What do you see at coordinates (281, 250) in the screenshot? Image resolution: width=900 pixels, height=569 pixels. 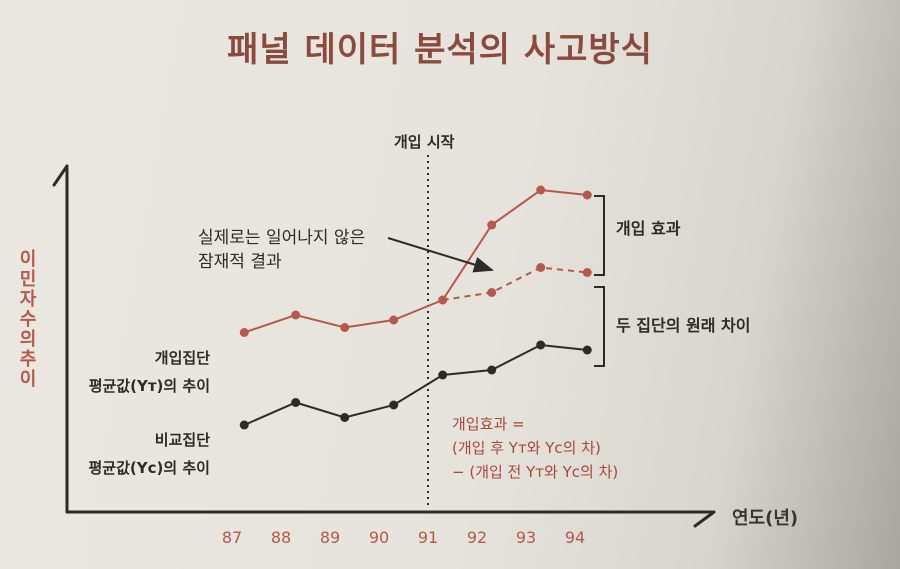 I see `counterfactual-annotation: 실제로는 일어나지 않은 잠재적 결과` at bounding box center [281, 250].